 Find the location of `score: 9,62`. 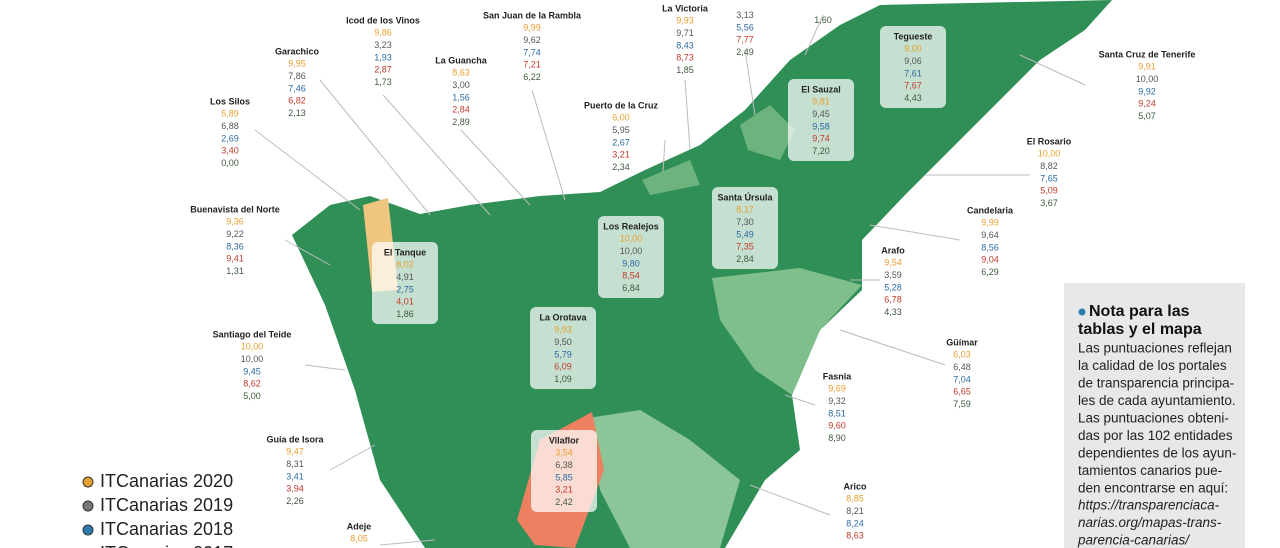

score: 9,62 is located at coordinates (532, 40).